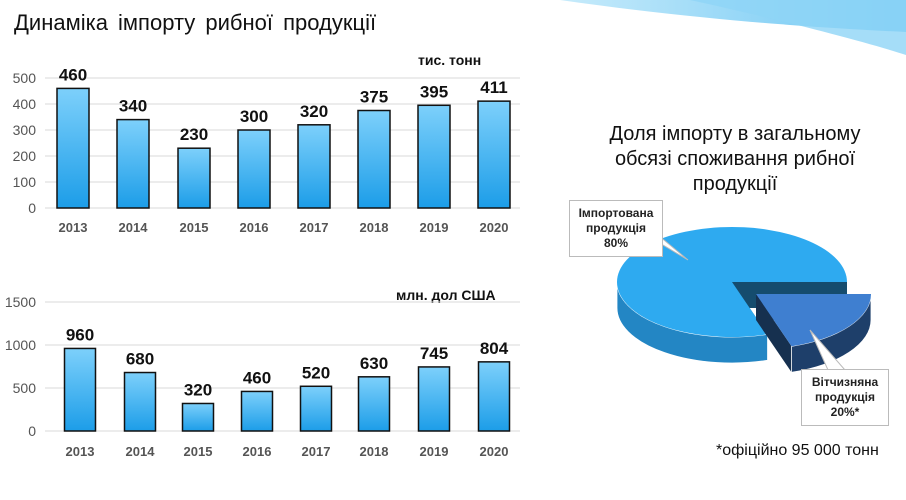 The height and width of the screenshot is (500, 906). What do you see at coordinates (140, 359) in the screenshot?
I see `data-label: 680` at bounding box center [140, 359].